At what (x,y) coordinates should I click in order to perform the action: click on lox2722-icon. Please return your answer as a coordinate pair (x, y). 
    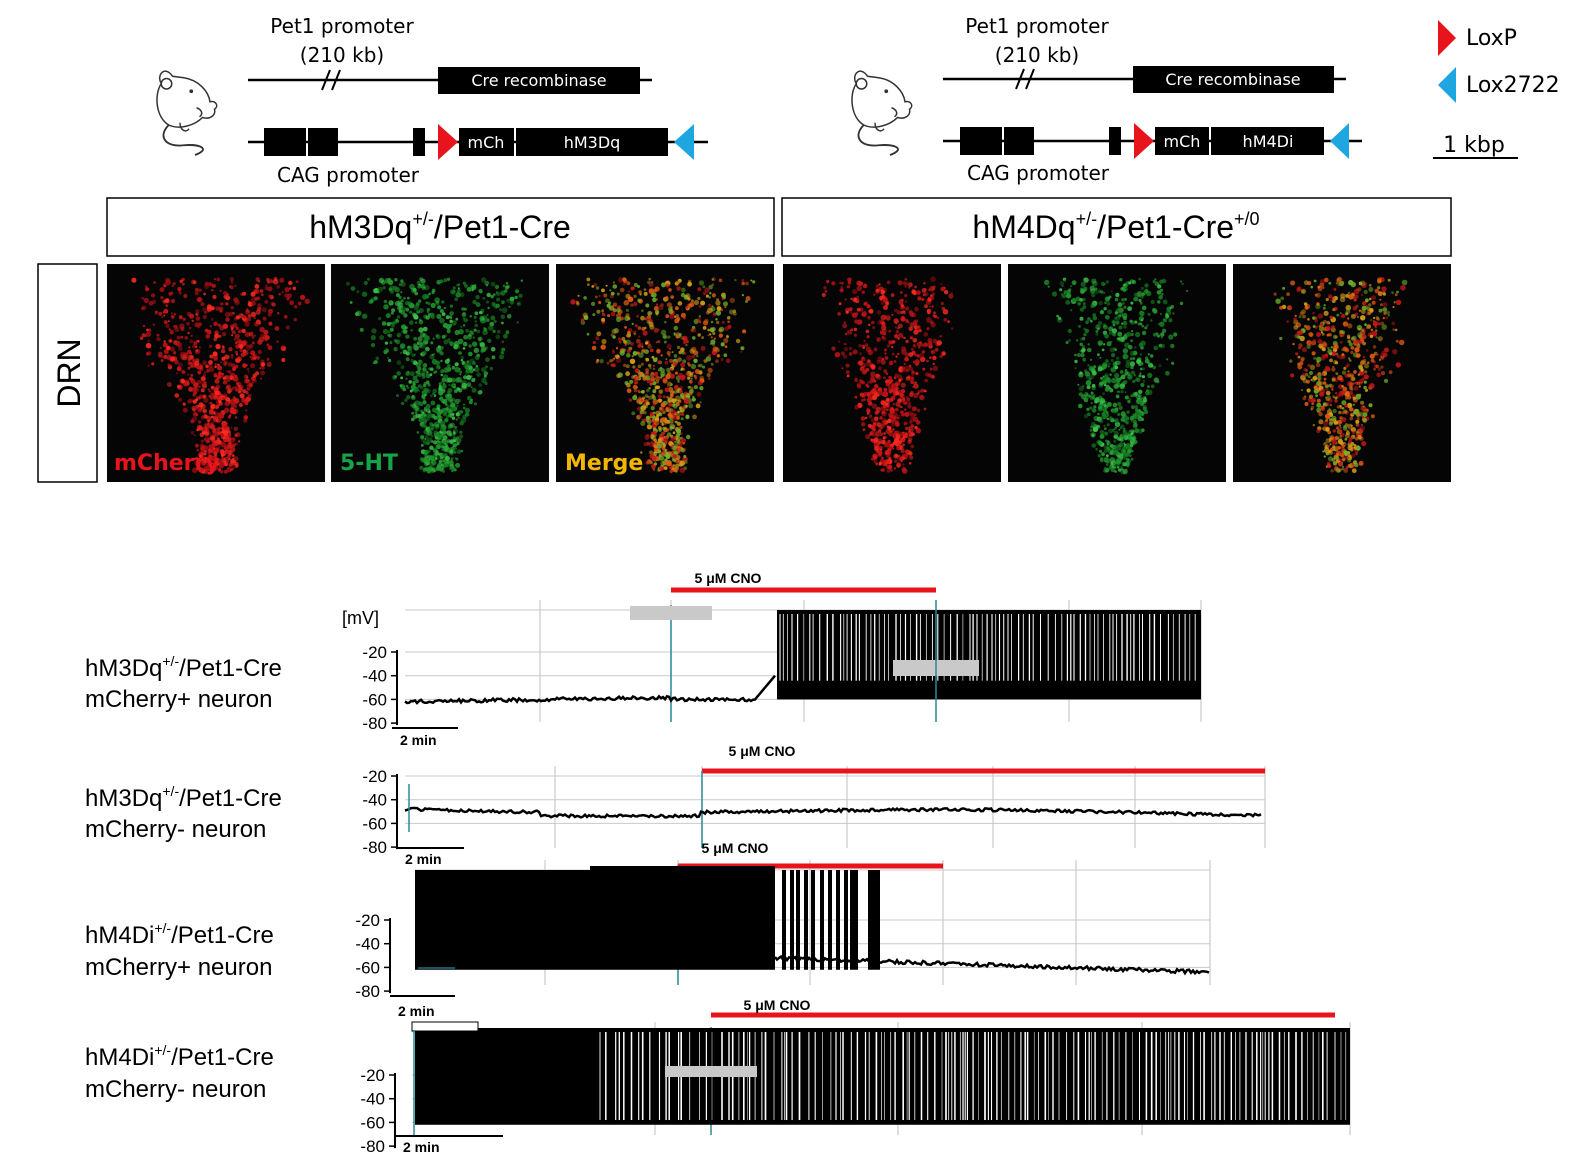
    Looking at the image, I should click on (1339, 141).